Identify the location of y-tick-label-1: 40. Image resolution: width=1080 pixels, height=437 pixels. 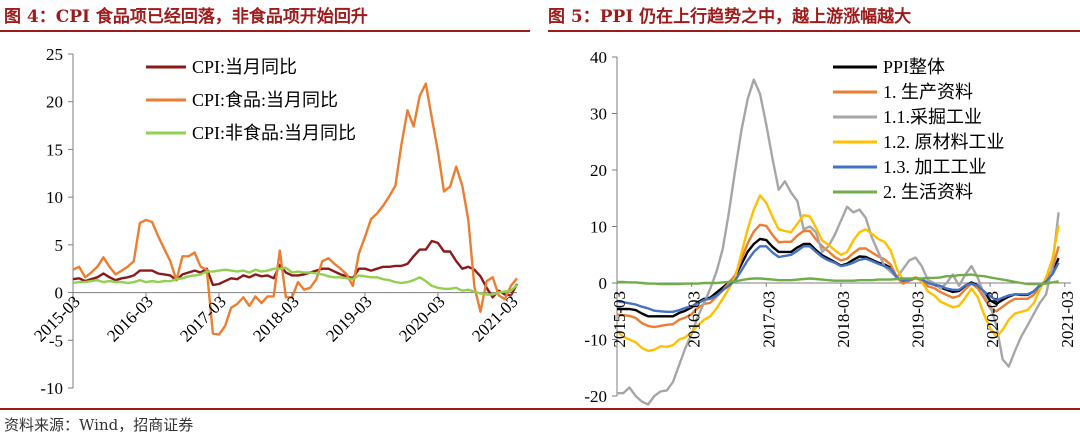
(598, 57).